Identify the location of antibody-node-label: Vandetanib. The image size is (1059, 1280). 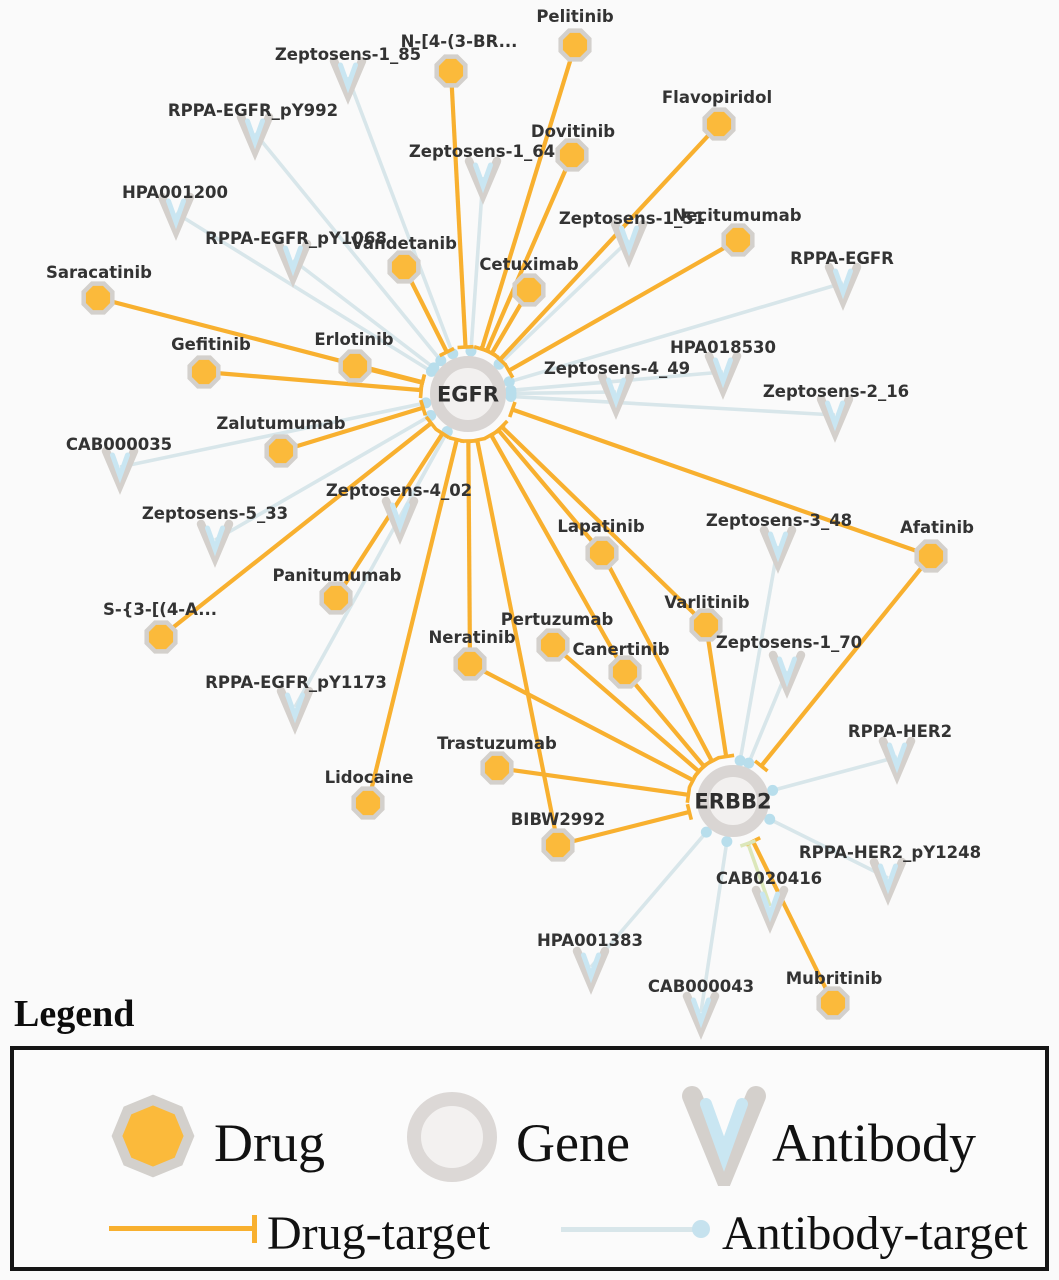
(404, 243).